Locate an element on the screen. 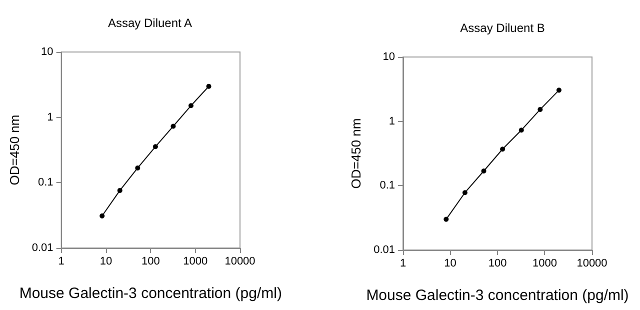 The width and height of the screenshot is (640, 310). chart-title: Assay Diluent A is located at coordinates (150, 23).